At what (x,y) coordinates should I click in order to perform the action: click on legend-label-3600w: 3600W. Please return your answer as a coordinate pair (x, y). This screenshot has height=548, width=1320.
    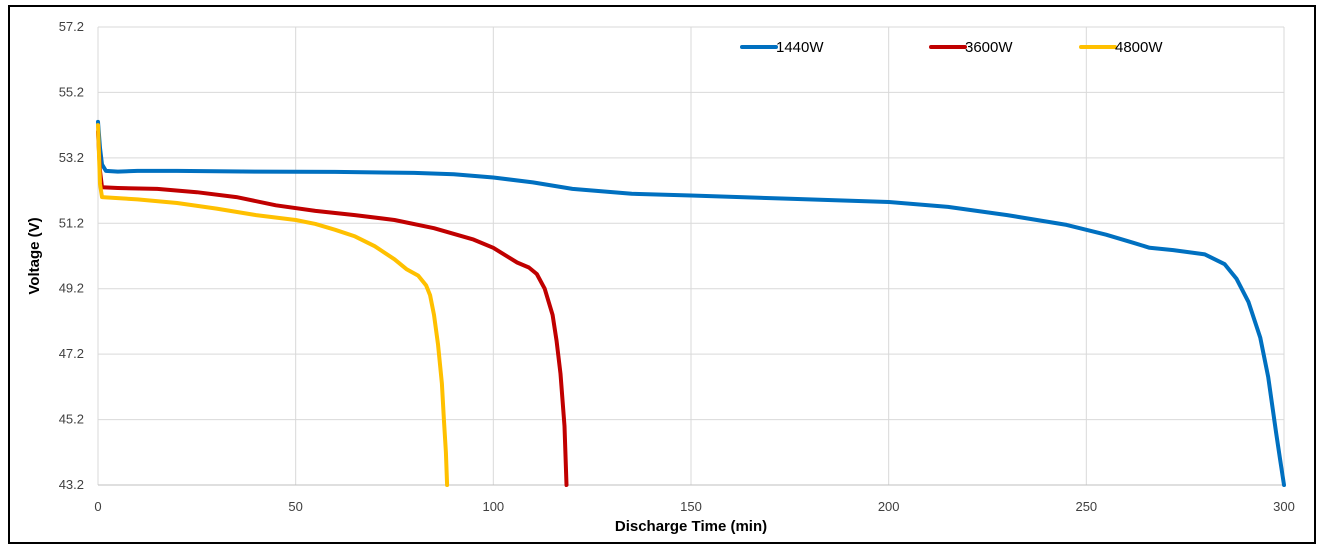
    Looking at the image, I should click on (989, 47).